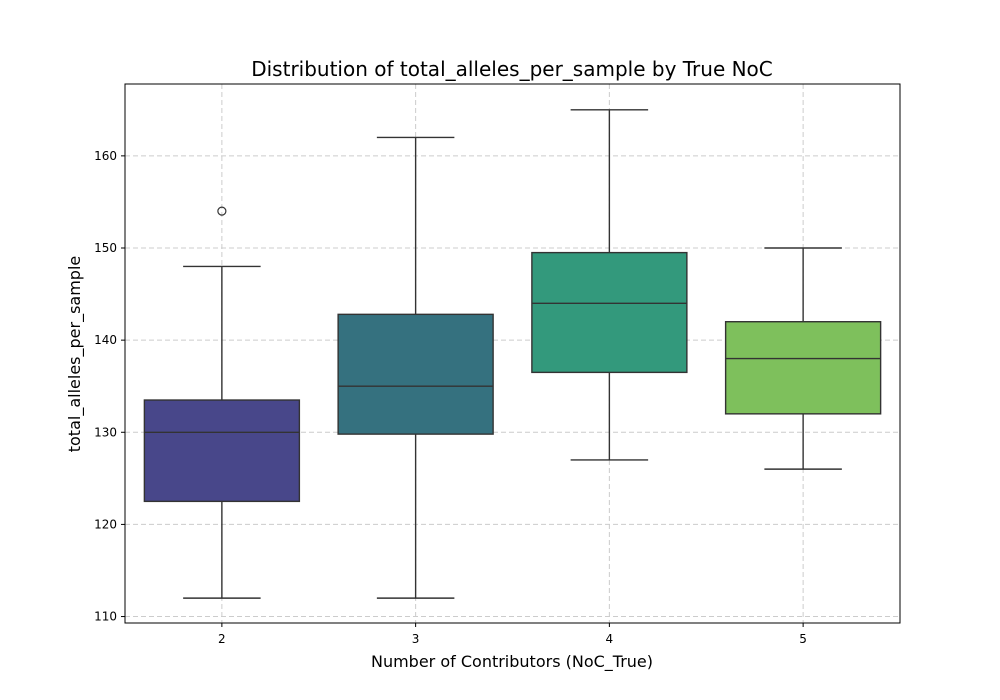 This screenshot has width=1000, height=700. Describe the element at coordinates (416, 639) in the screenshot. I see `x-tick-label: 3` at that location.